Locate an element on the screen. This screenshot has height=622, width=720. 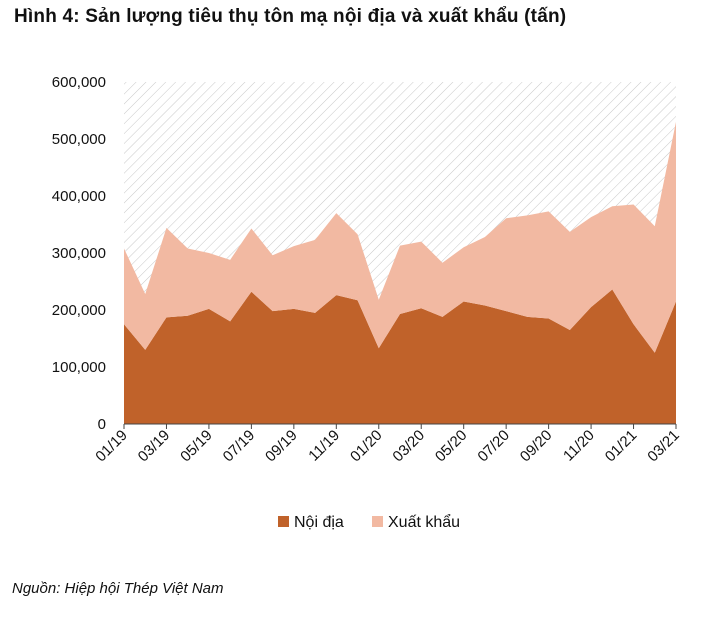
x-tick-label: 09/20 is located at coordinates (536, 446).